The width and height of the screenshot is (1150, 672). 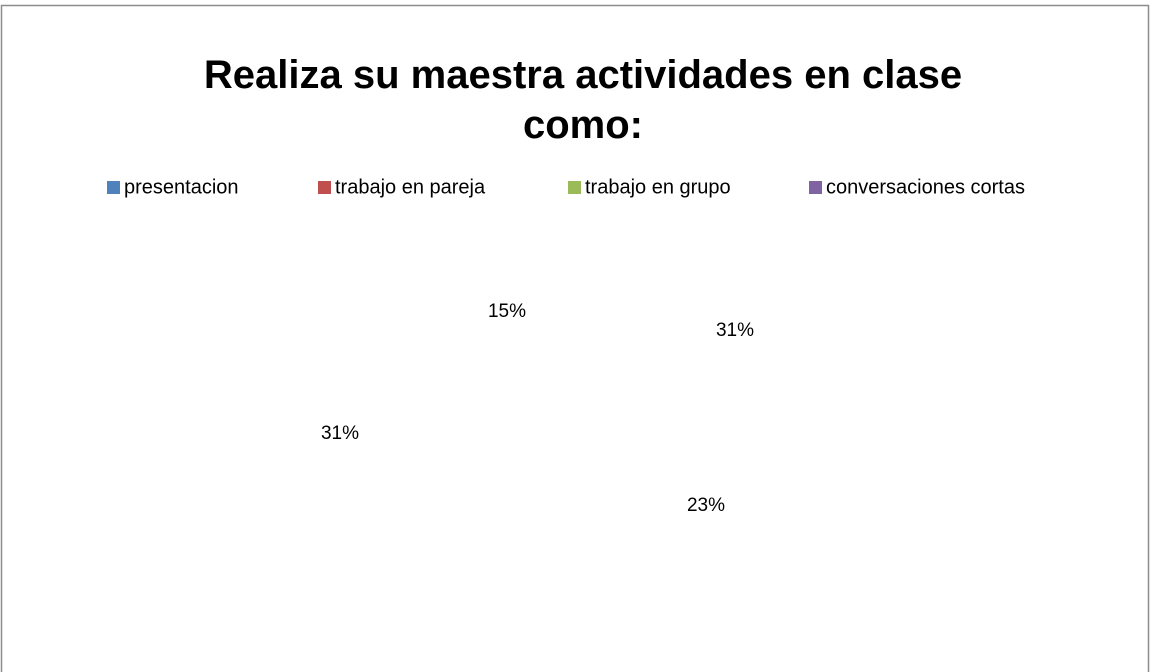 What do you see at coordinates (507, 311) in the screenshot?
I see `data-label: 15%` at bounding box center [507, 311].